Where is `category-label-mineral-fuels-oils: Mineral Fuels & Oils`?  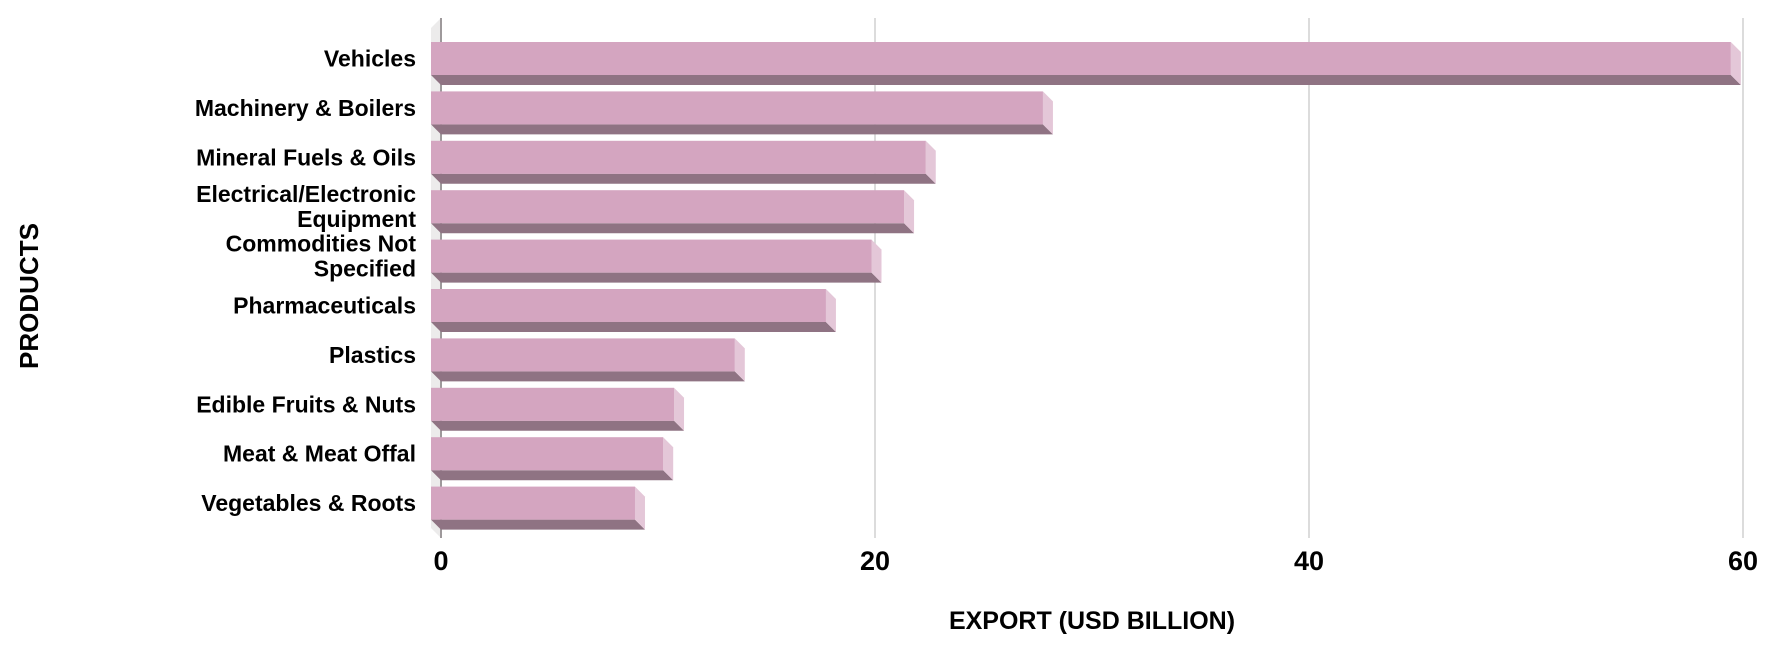 category-label-mineral-fuels-oils: Mineral Fuels & Oils is located at coordinates (306, 157).